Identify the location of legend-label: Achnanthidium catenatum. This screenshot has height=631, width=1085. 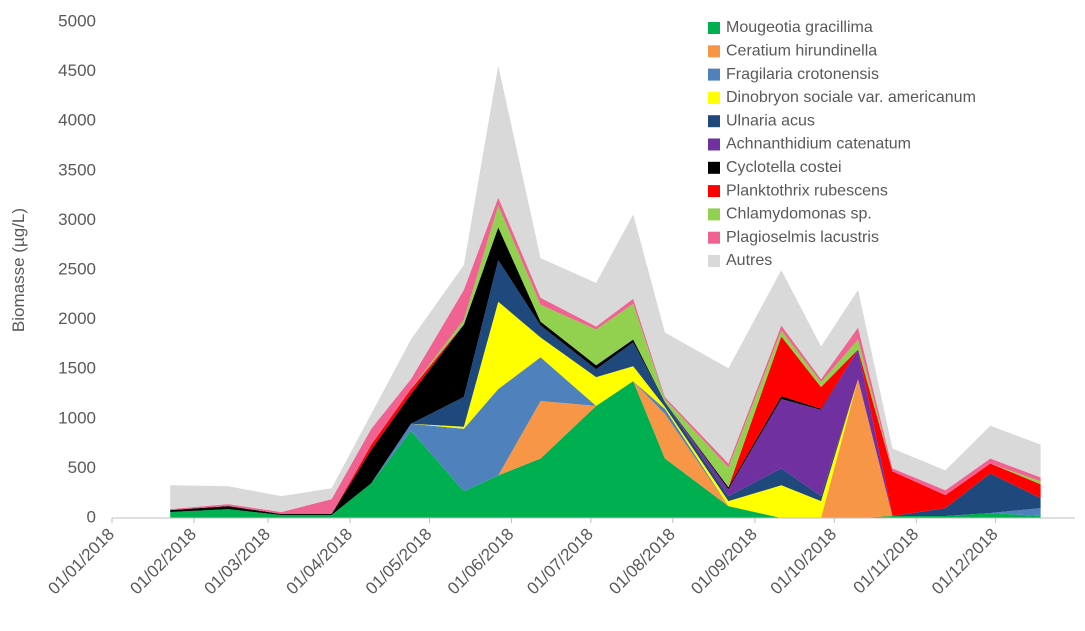
(818, 144).